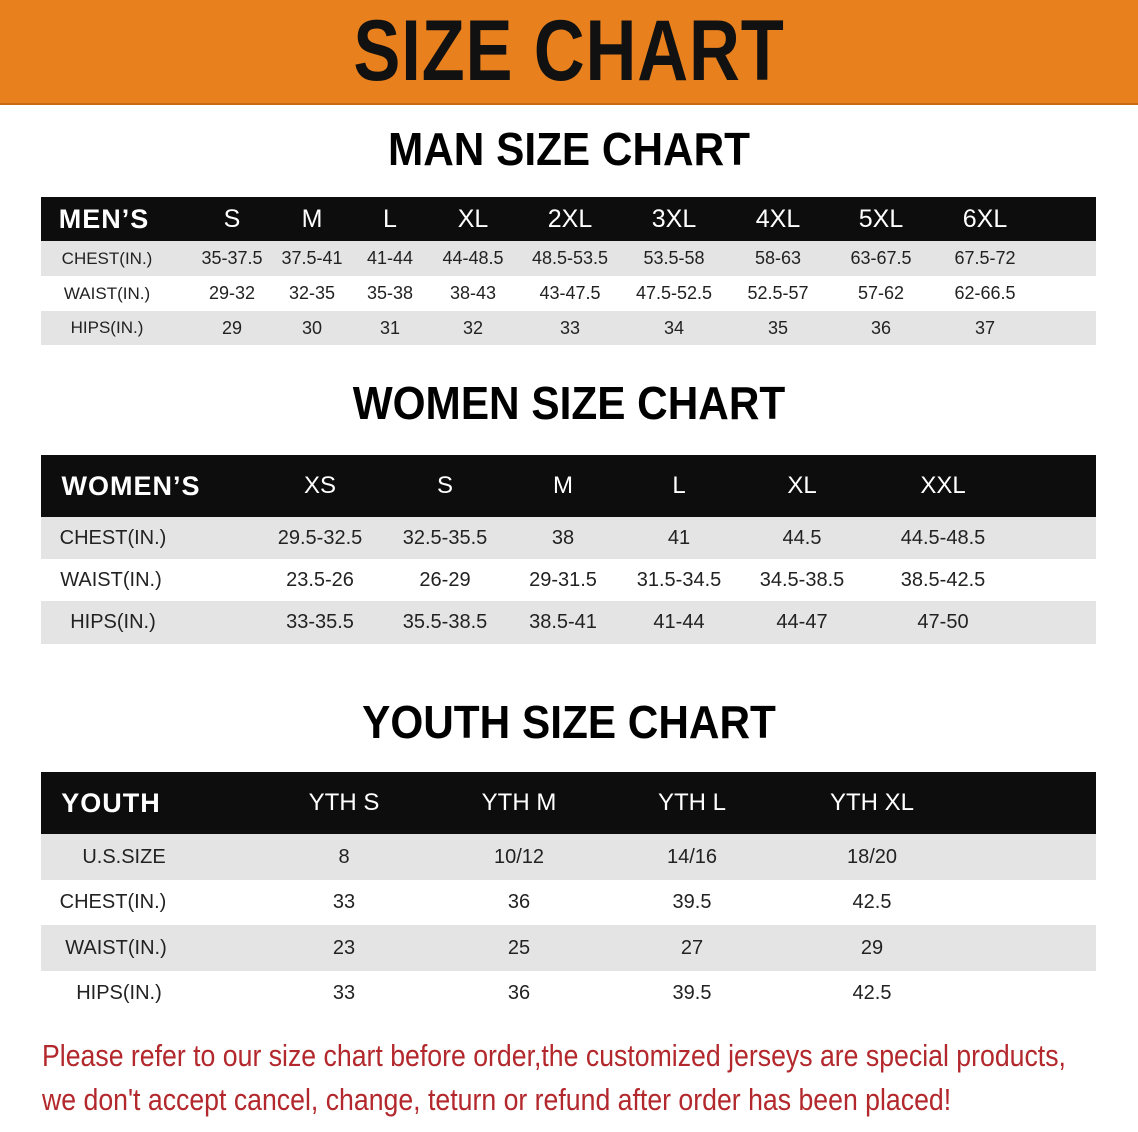 The height and width of the screenshot is (1132, 1138). Describe the element at coordinates (320, 622) in the screenshot. I see `measurement-cell: 33-35.5` at that location.